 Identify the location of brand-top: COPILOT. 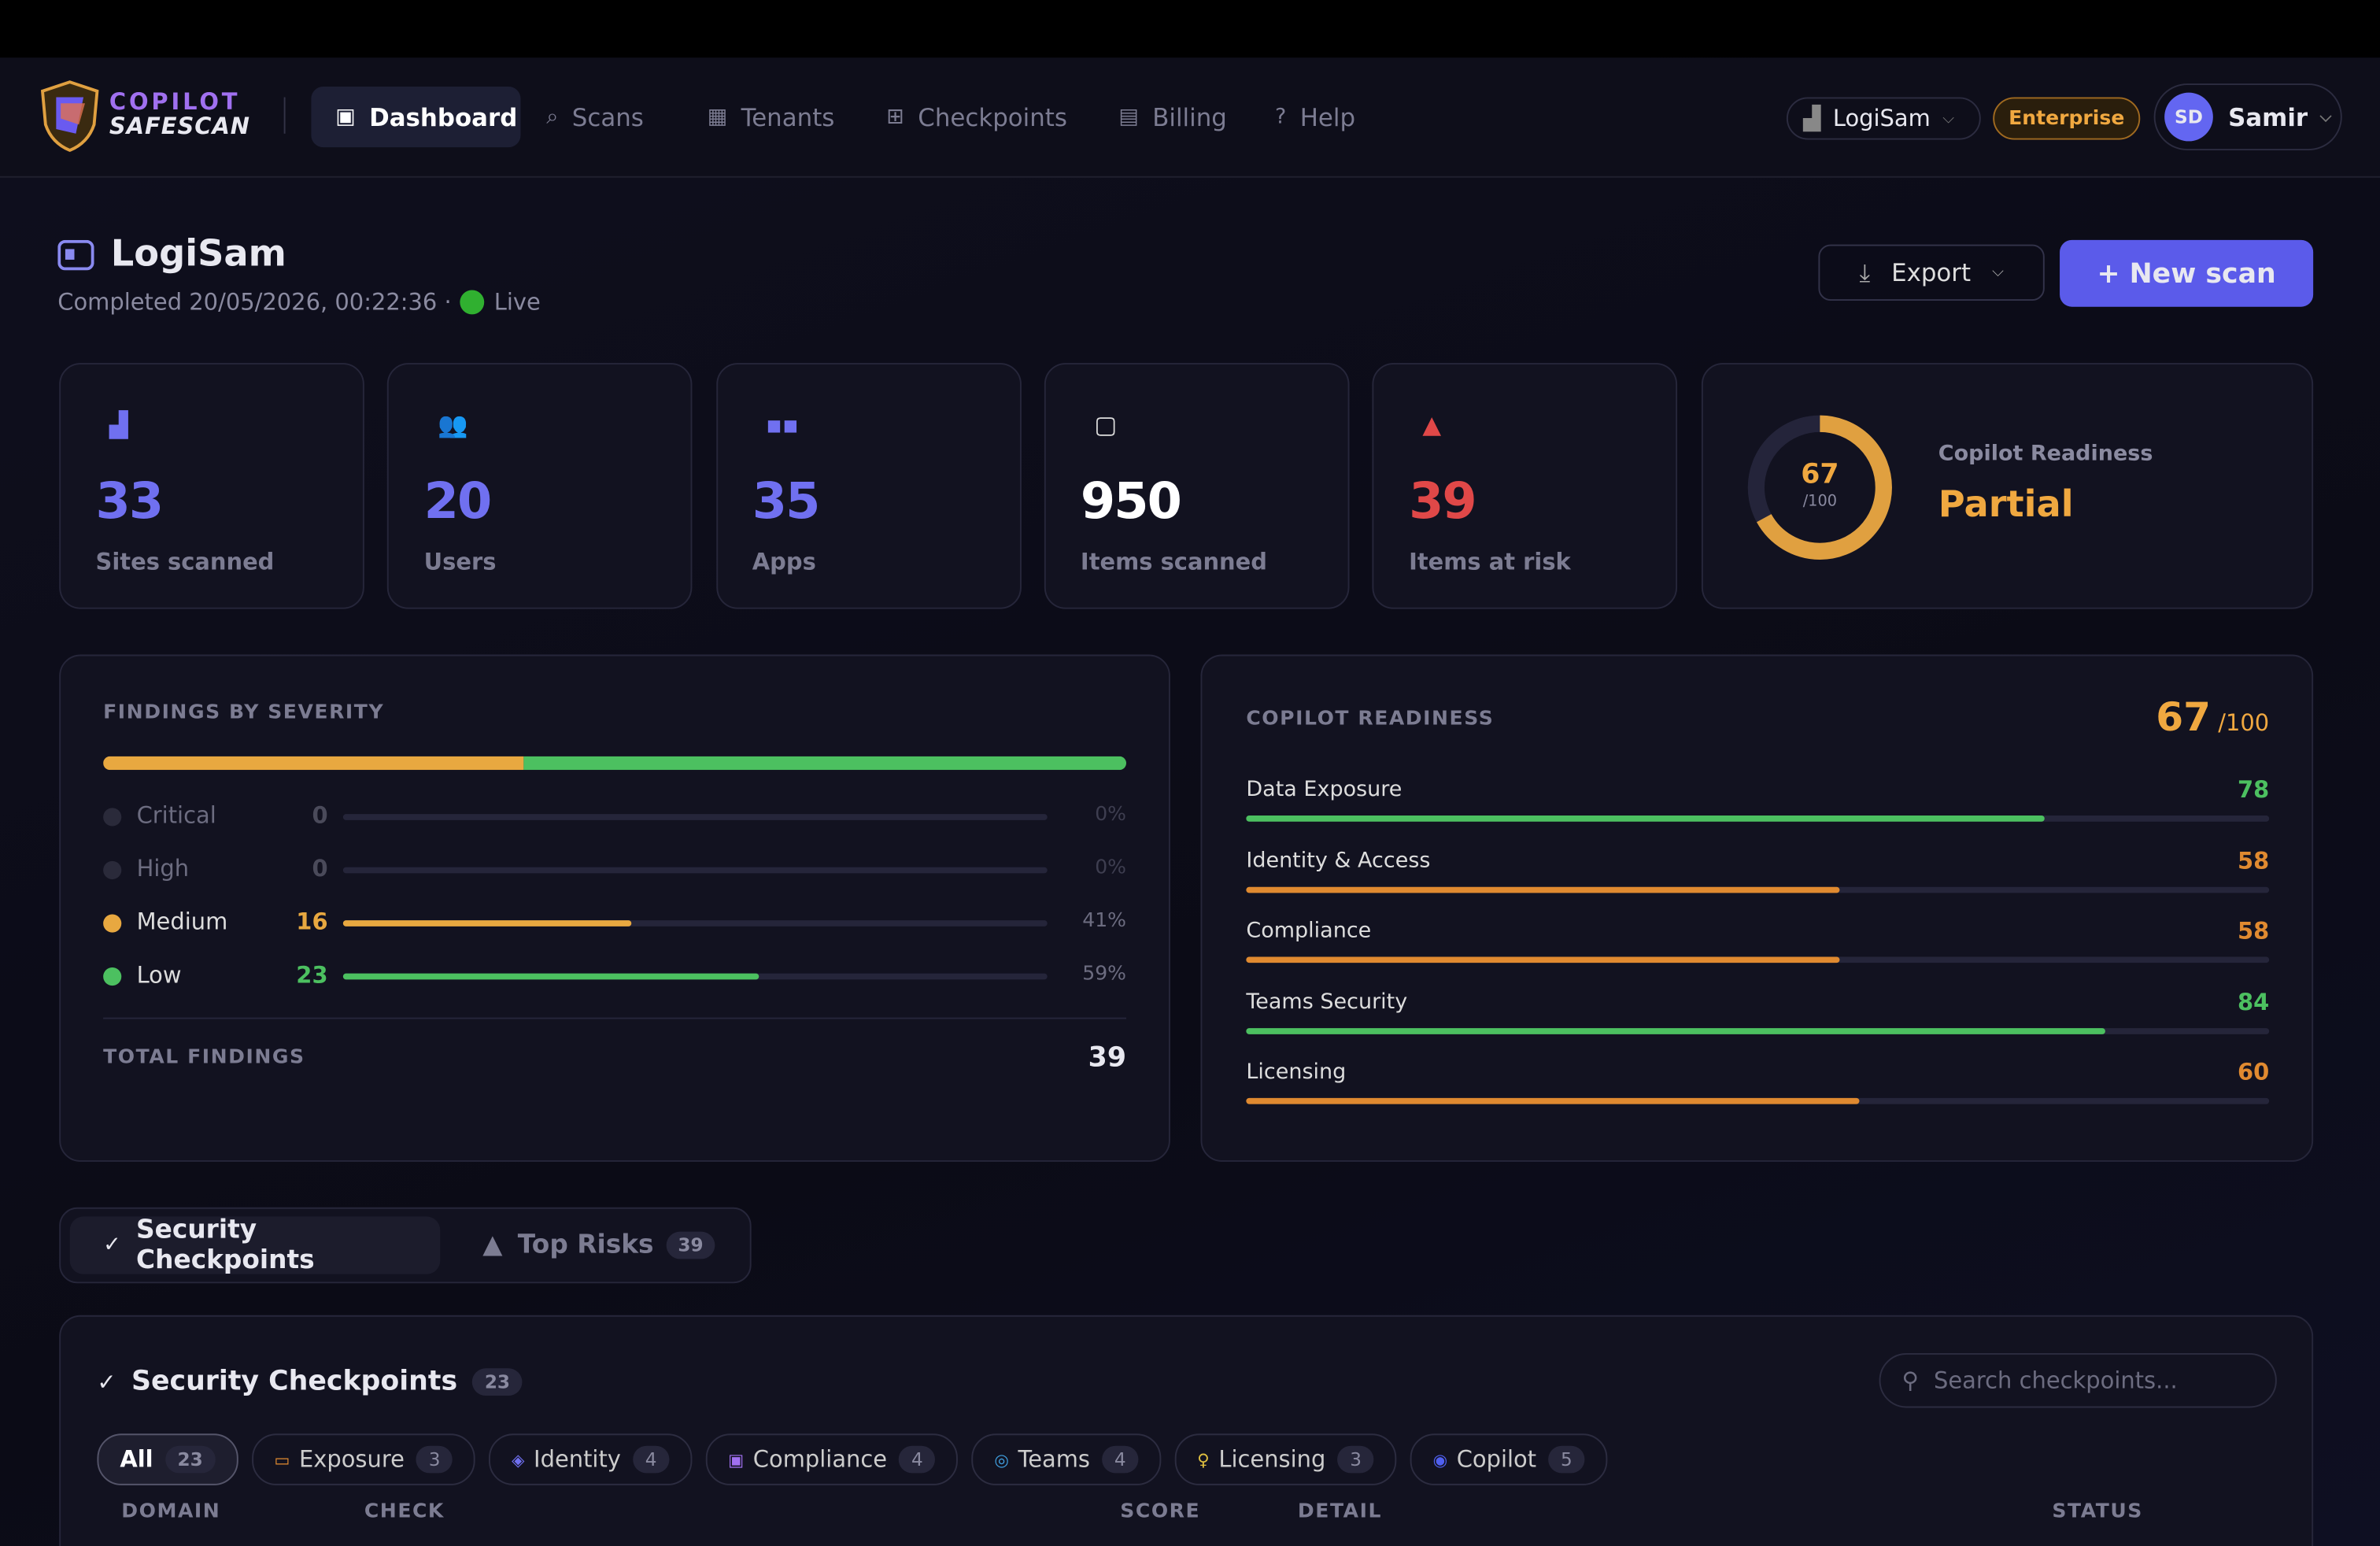
(175, 101).